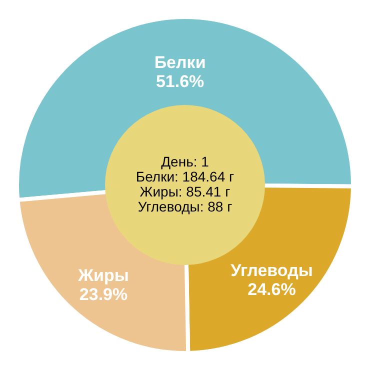 This screenshot has width=370, height=370. Describe the element at coordinates (180, 82) in the screenshot. I see `data-label: 51.6%` at that location.